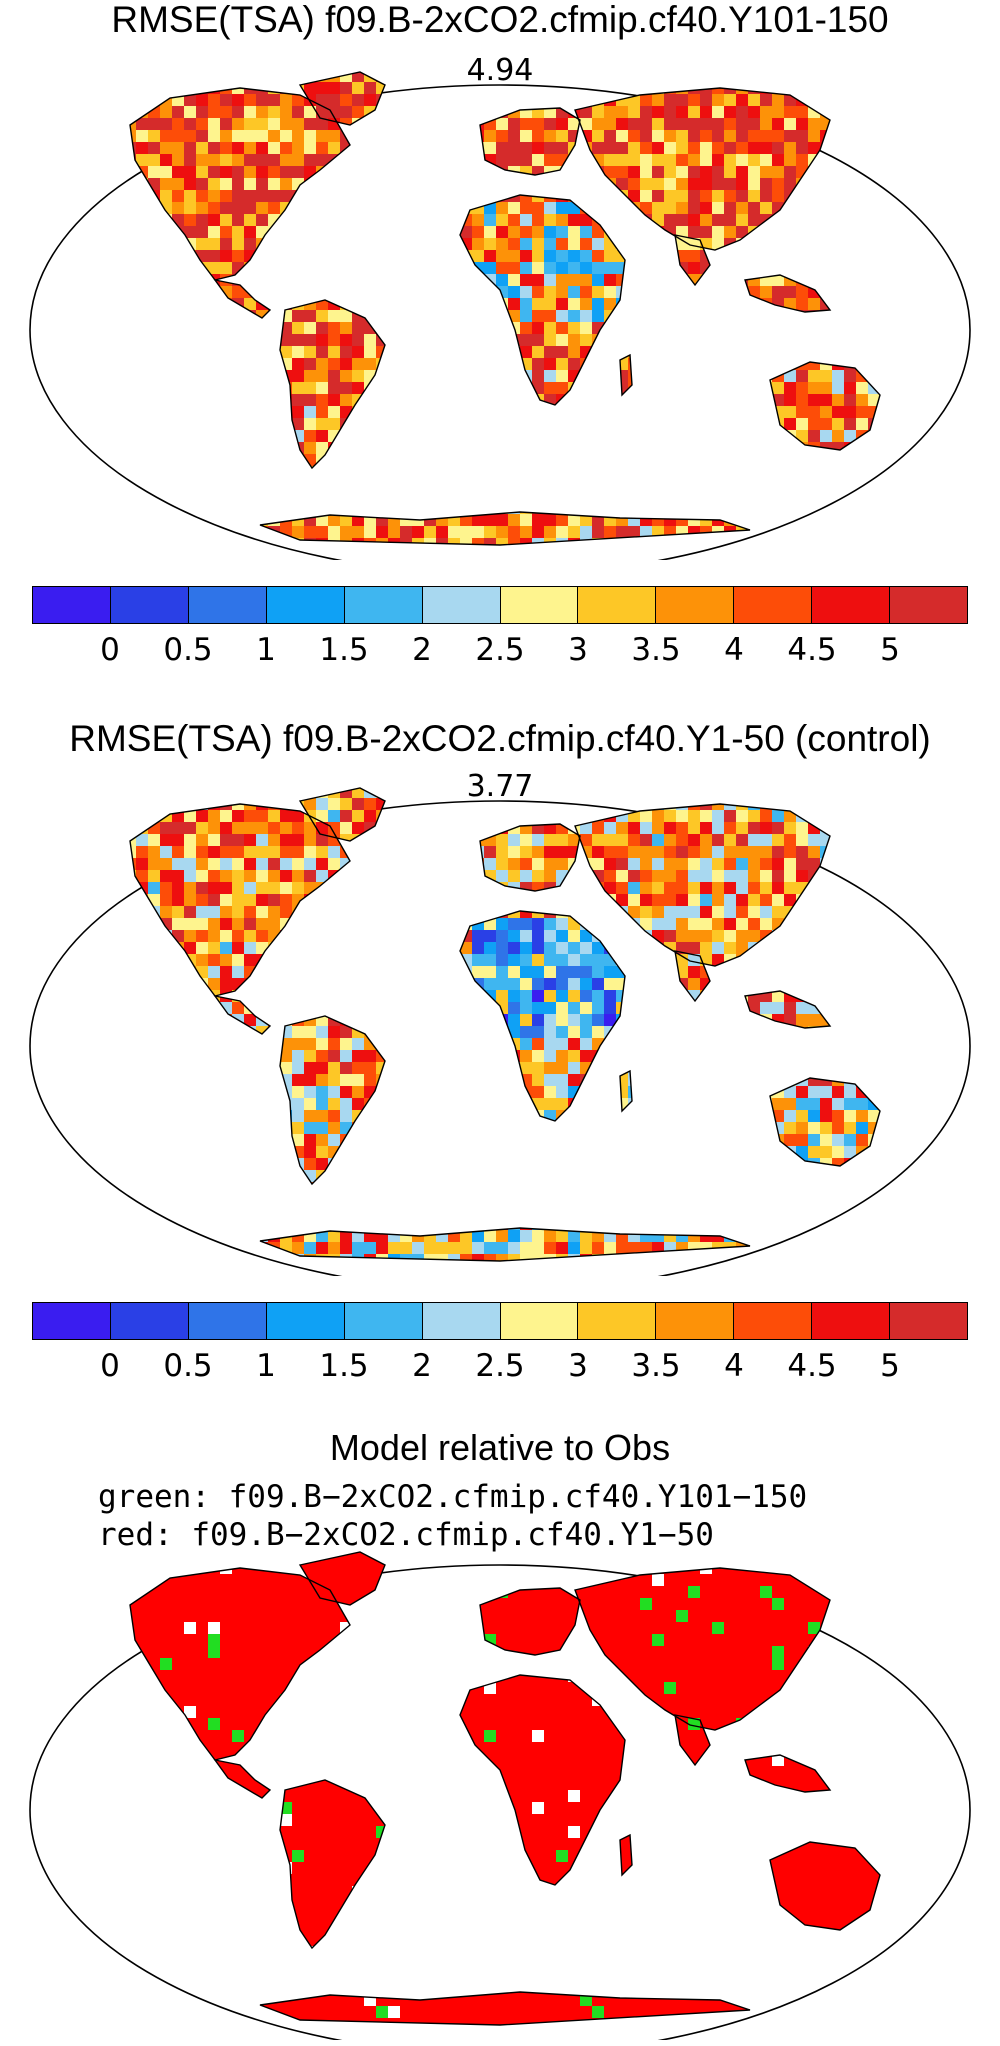  What do you see at coordinates (500, 786) in the screenshot?
I see `panel2-rmse-value: 3.77` at bounding box center [500, 786].